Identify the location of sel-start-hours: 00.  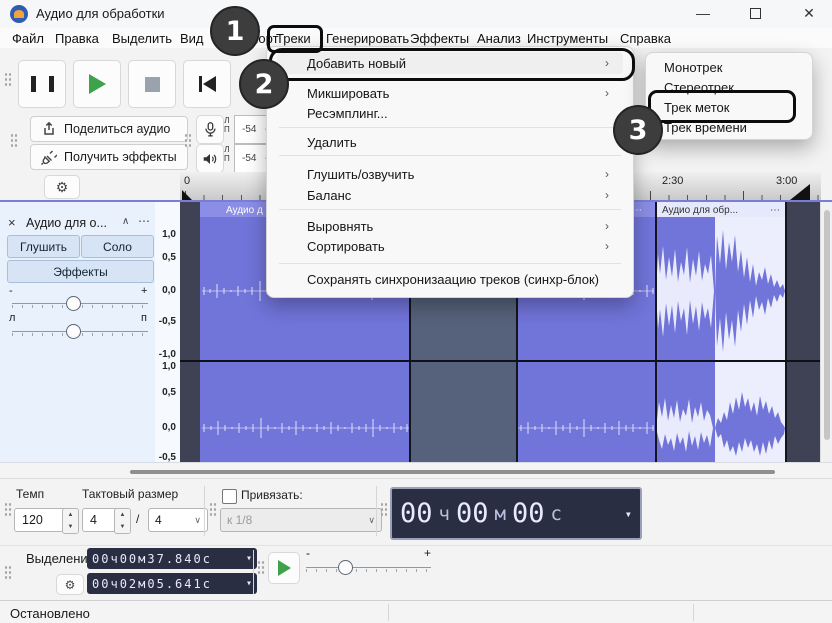
(101, 558).